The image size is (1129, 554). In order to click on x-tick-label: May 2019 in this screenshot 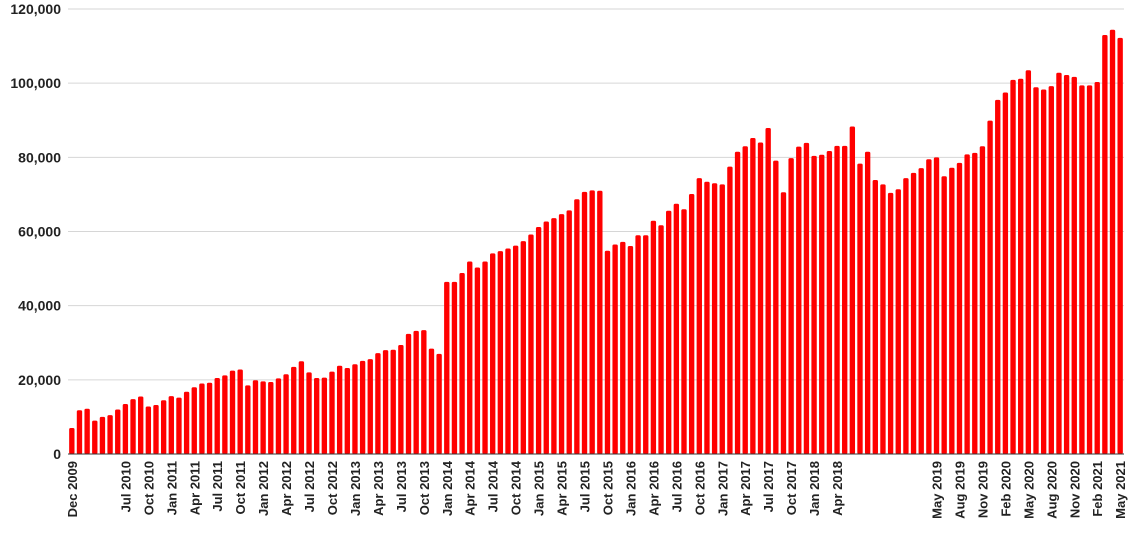, I will do `click(937, 490)`.